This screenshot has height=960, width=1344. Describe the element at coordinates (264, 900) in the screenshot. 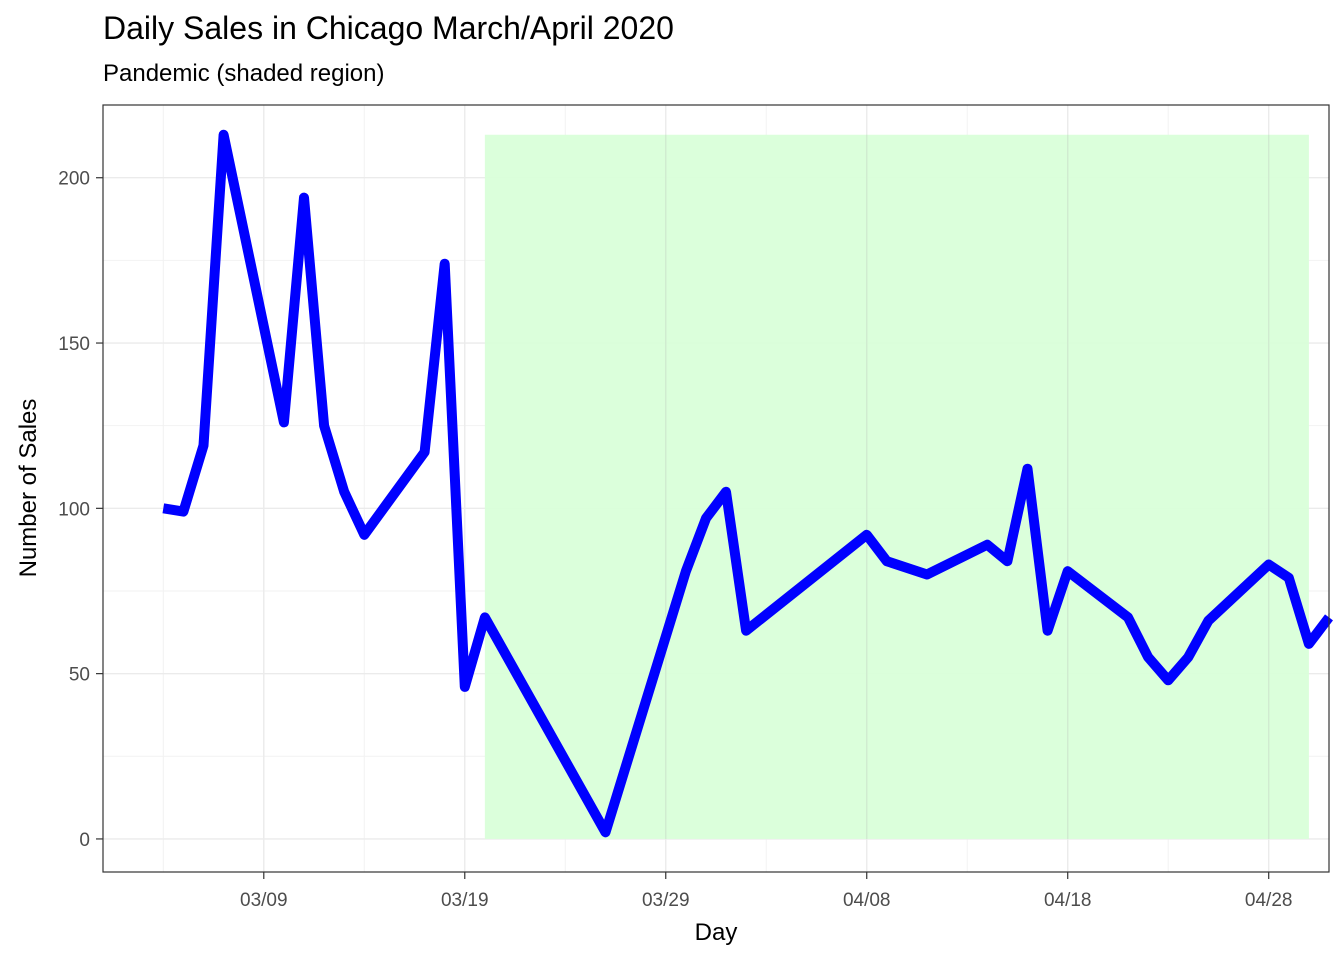

I see `x-tick-label: 03/09` at that location.